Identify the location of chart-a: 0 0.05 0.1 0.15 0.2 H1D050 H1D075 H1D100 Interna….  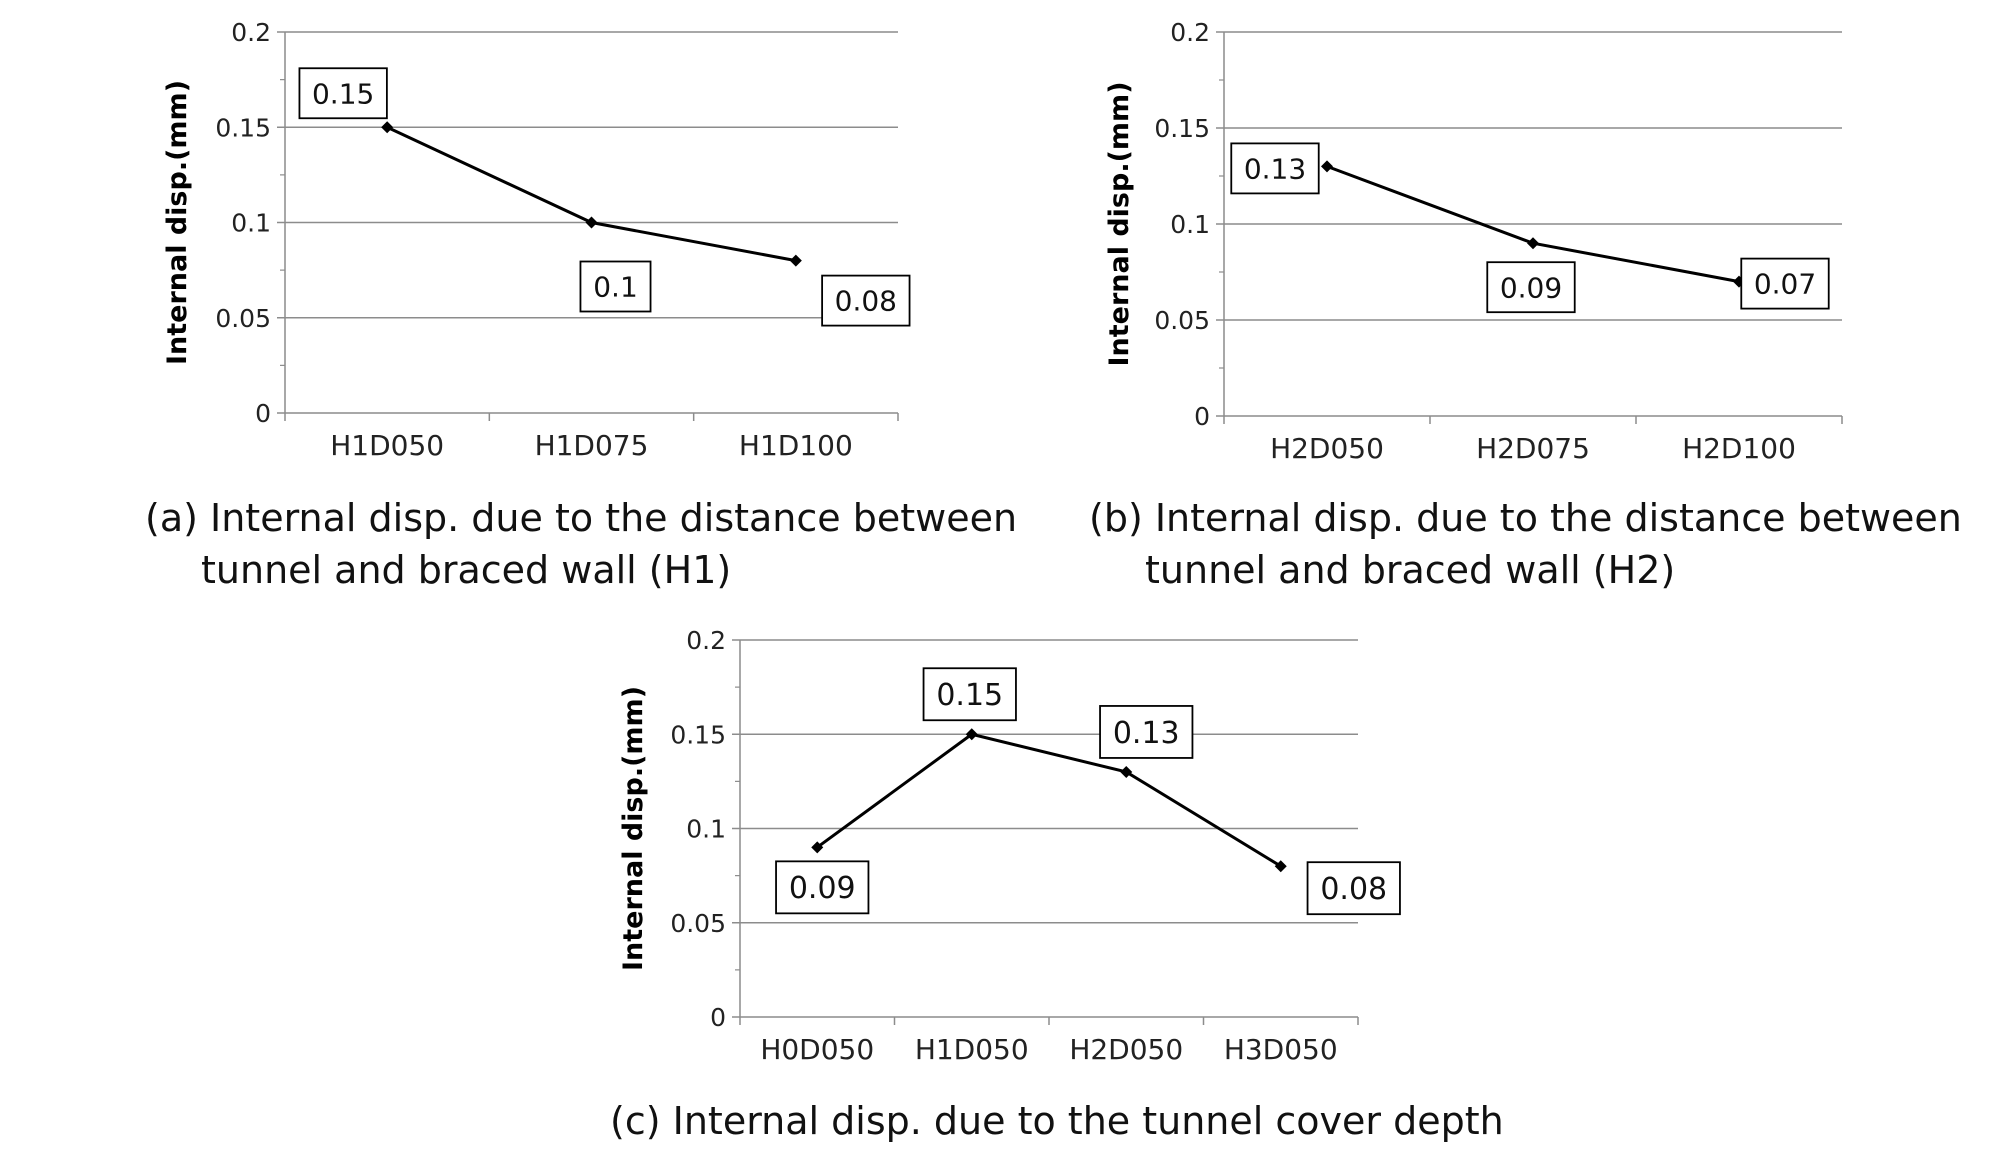
(536, 240).